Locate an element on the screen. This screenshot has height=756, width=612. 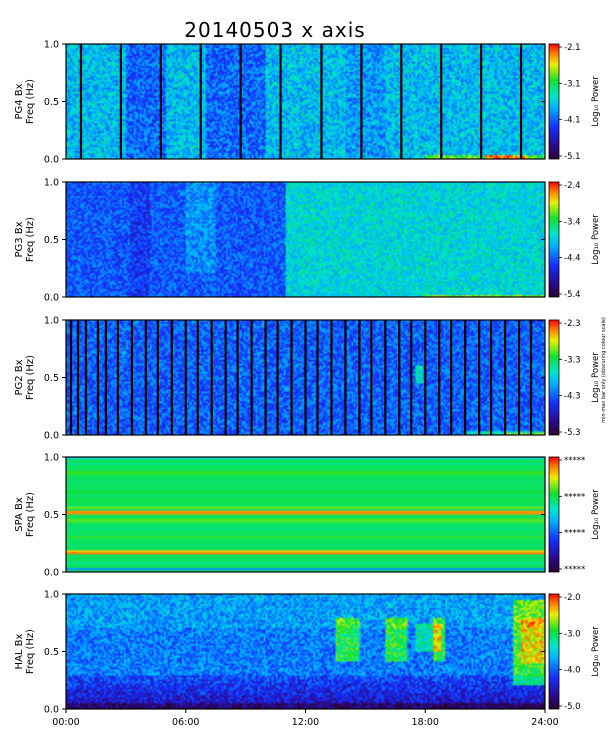
colorbar-tick-label: -4.0 is located at coordinates (572, 671).